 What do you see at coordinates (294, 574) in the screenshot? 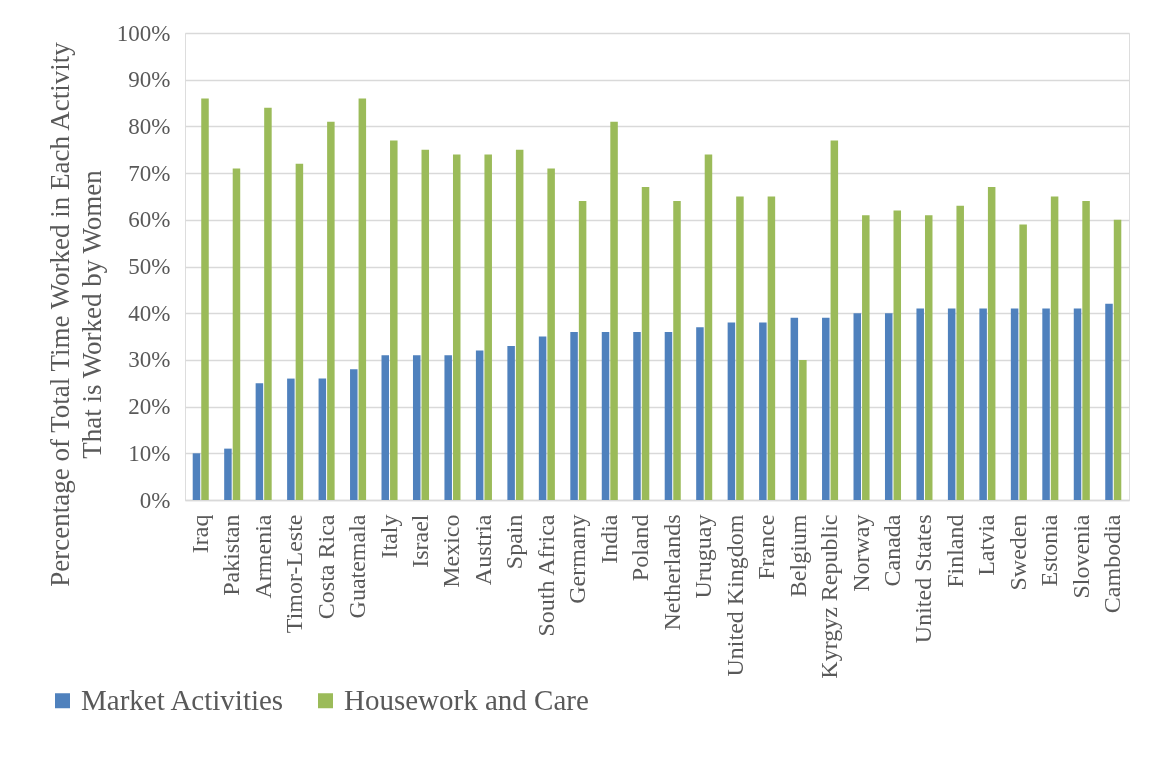
I see `x-tick-label: Timor-Leste` at bounding box center [294, 574].